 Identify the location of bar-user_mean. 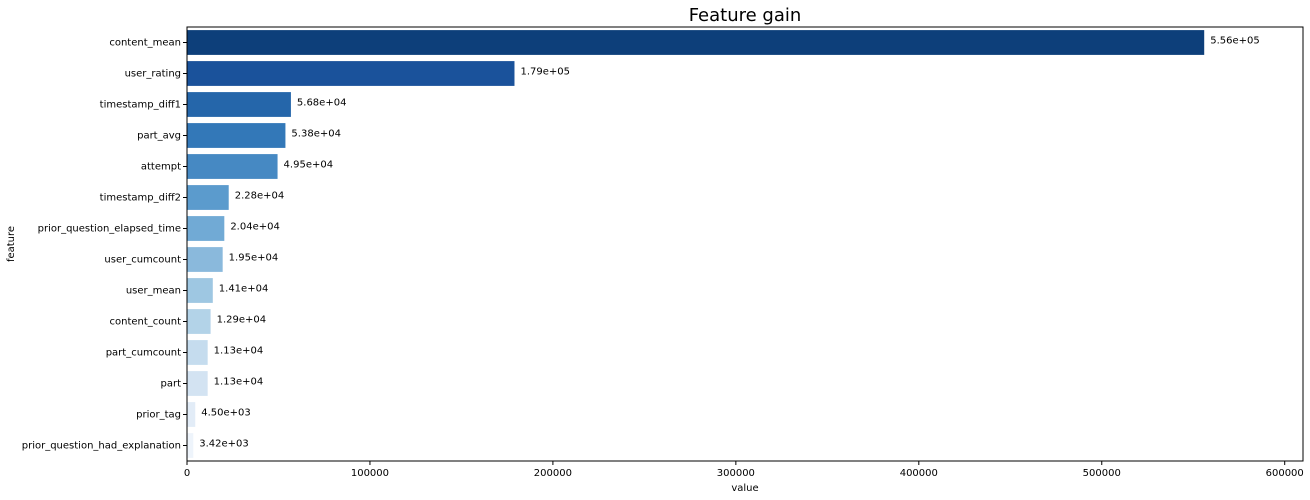
(200, 290).